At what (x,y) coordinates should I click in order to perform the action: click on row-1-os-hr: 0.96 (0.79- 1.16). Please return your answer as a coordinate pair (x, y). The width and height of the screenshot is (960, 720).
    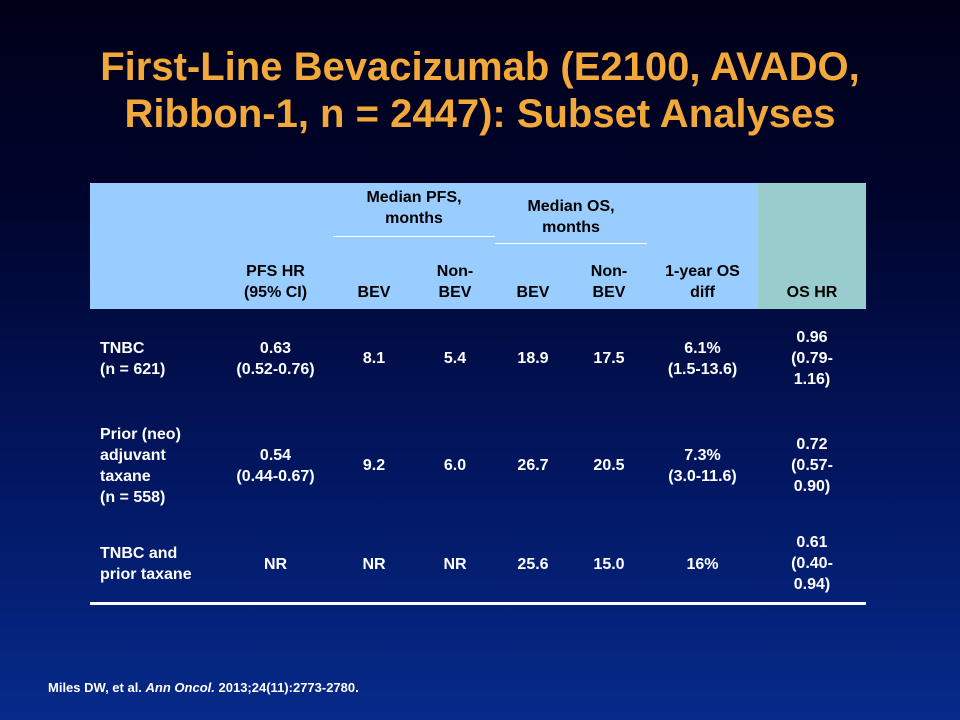
    Looking at the image, I should click on (812, 358).